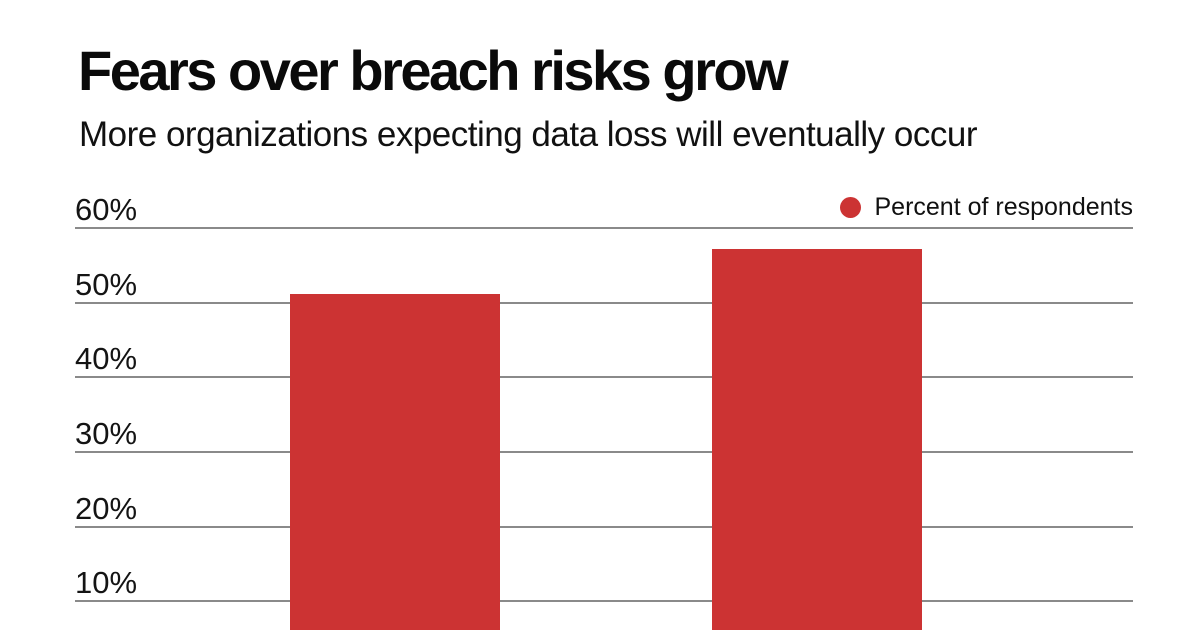  What do you see at coordinates (106, 583) in the screenshot?
I see `y-tick-label: 10%` at bounding box center [106, 583].